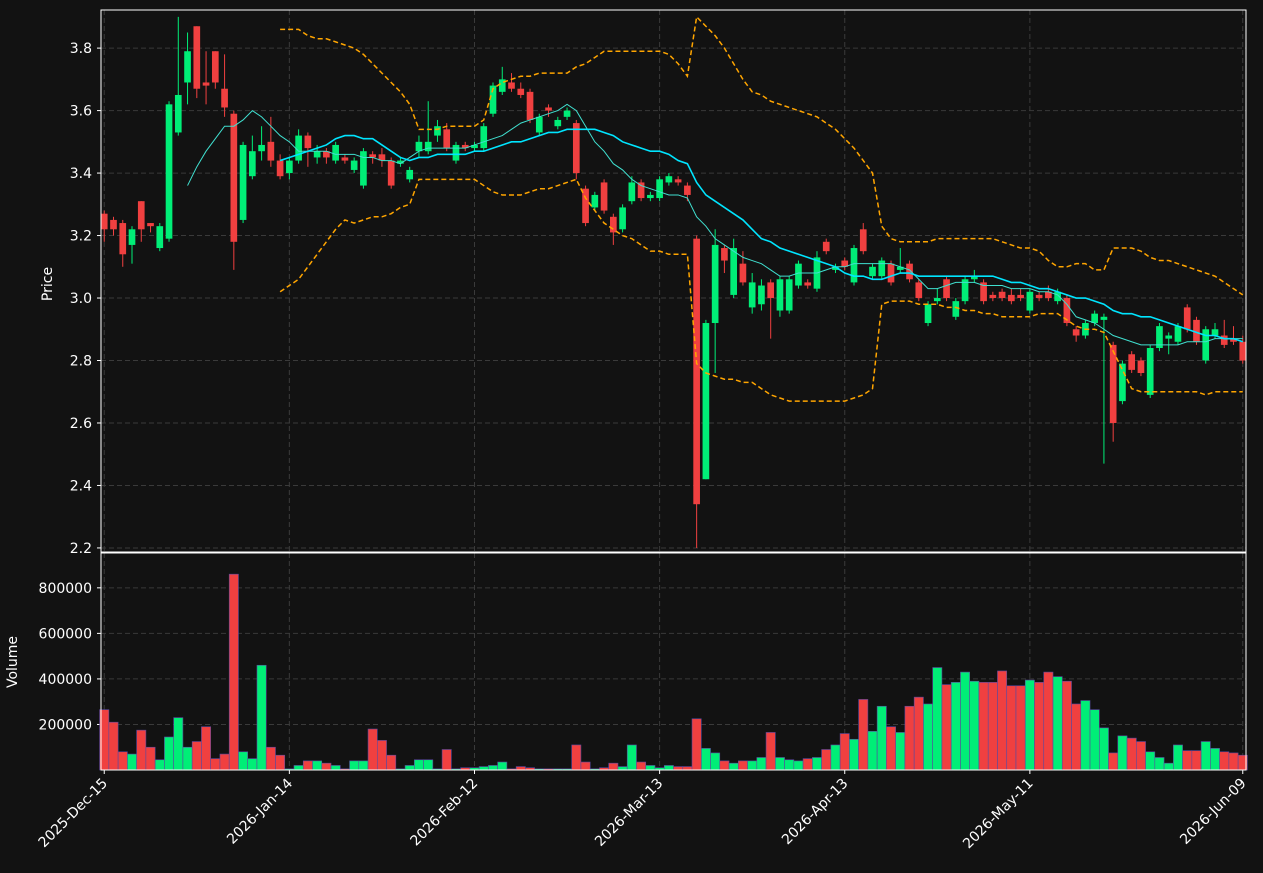 This screenshot has width=1263, height=873. I want to click on y-tick-label: 2.4, so click(81, 486).